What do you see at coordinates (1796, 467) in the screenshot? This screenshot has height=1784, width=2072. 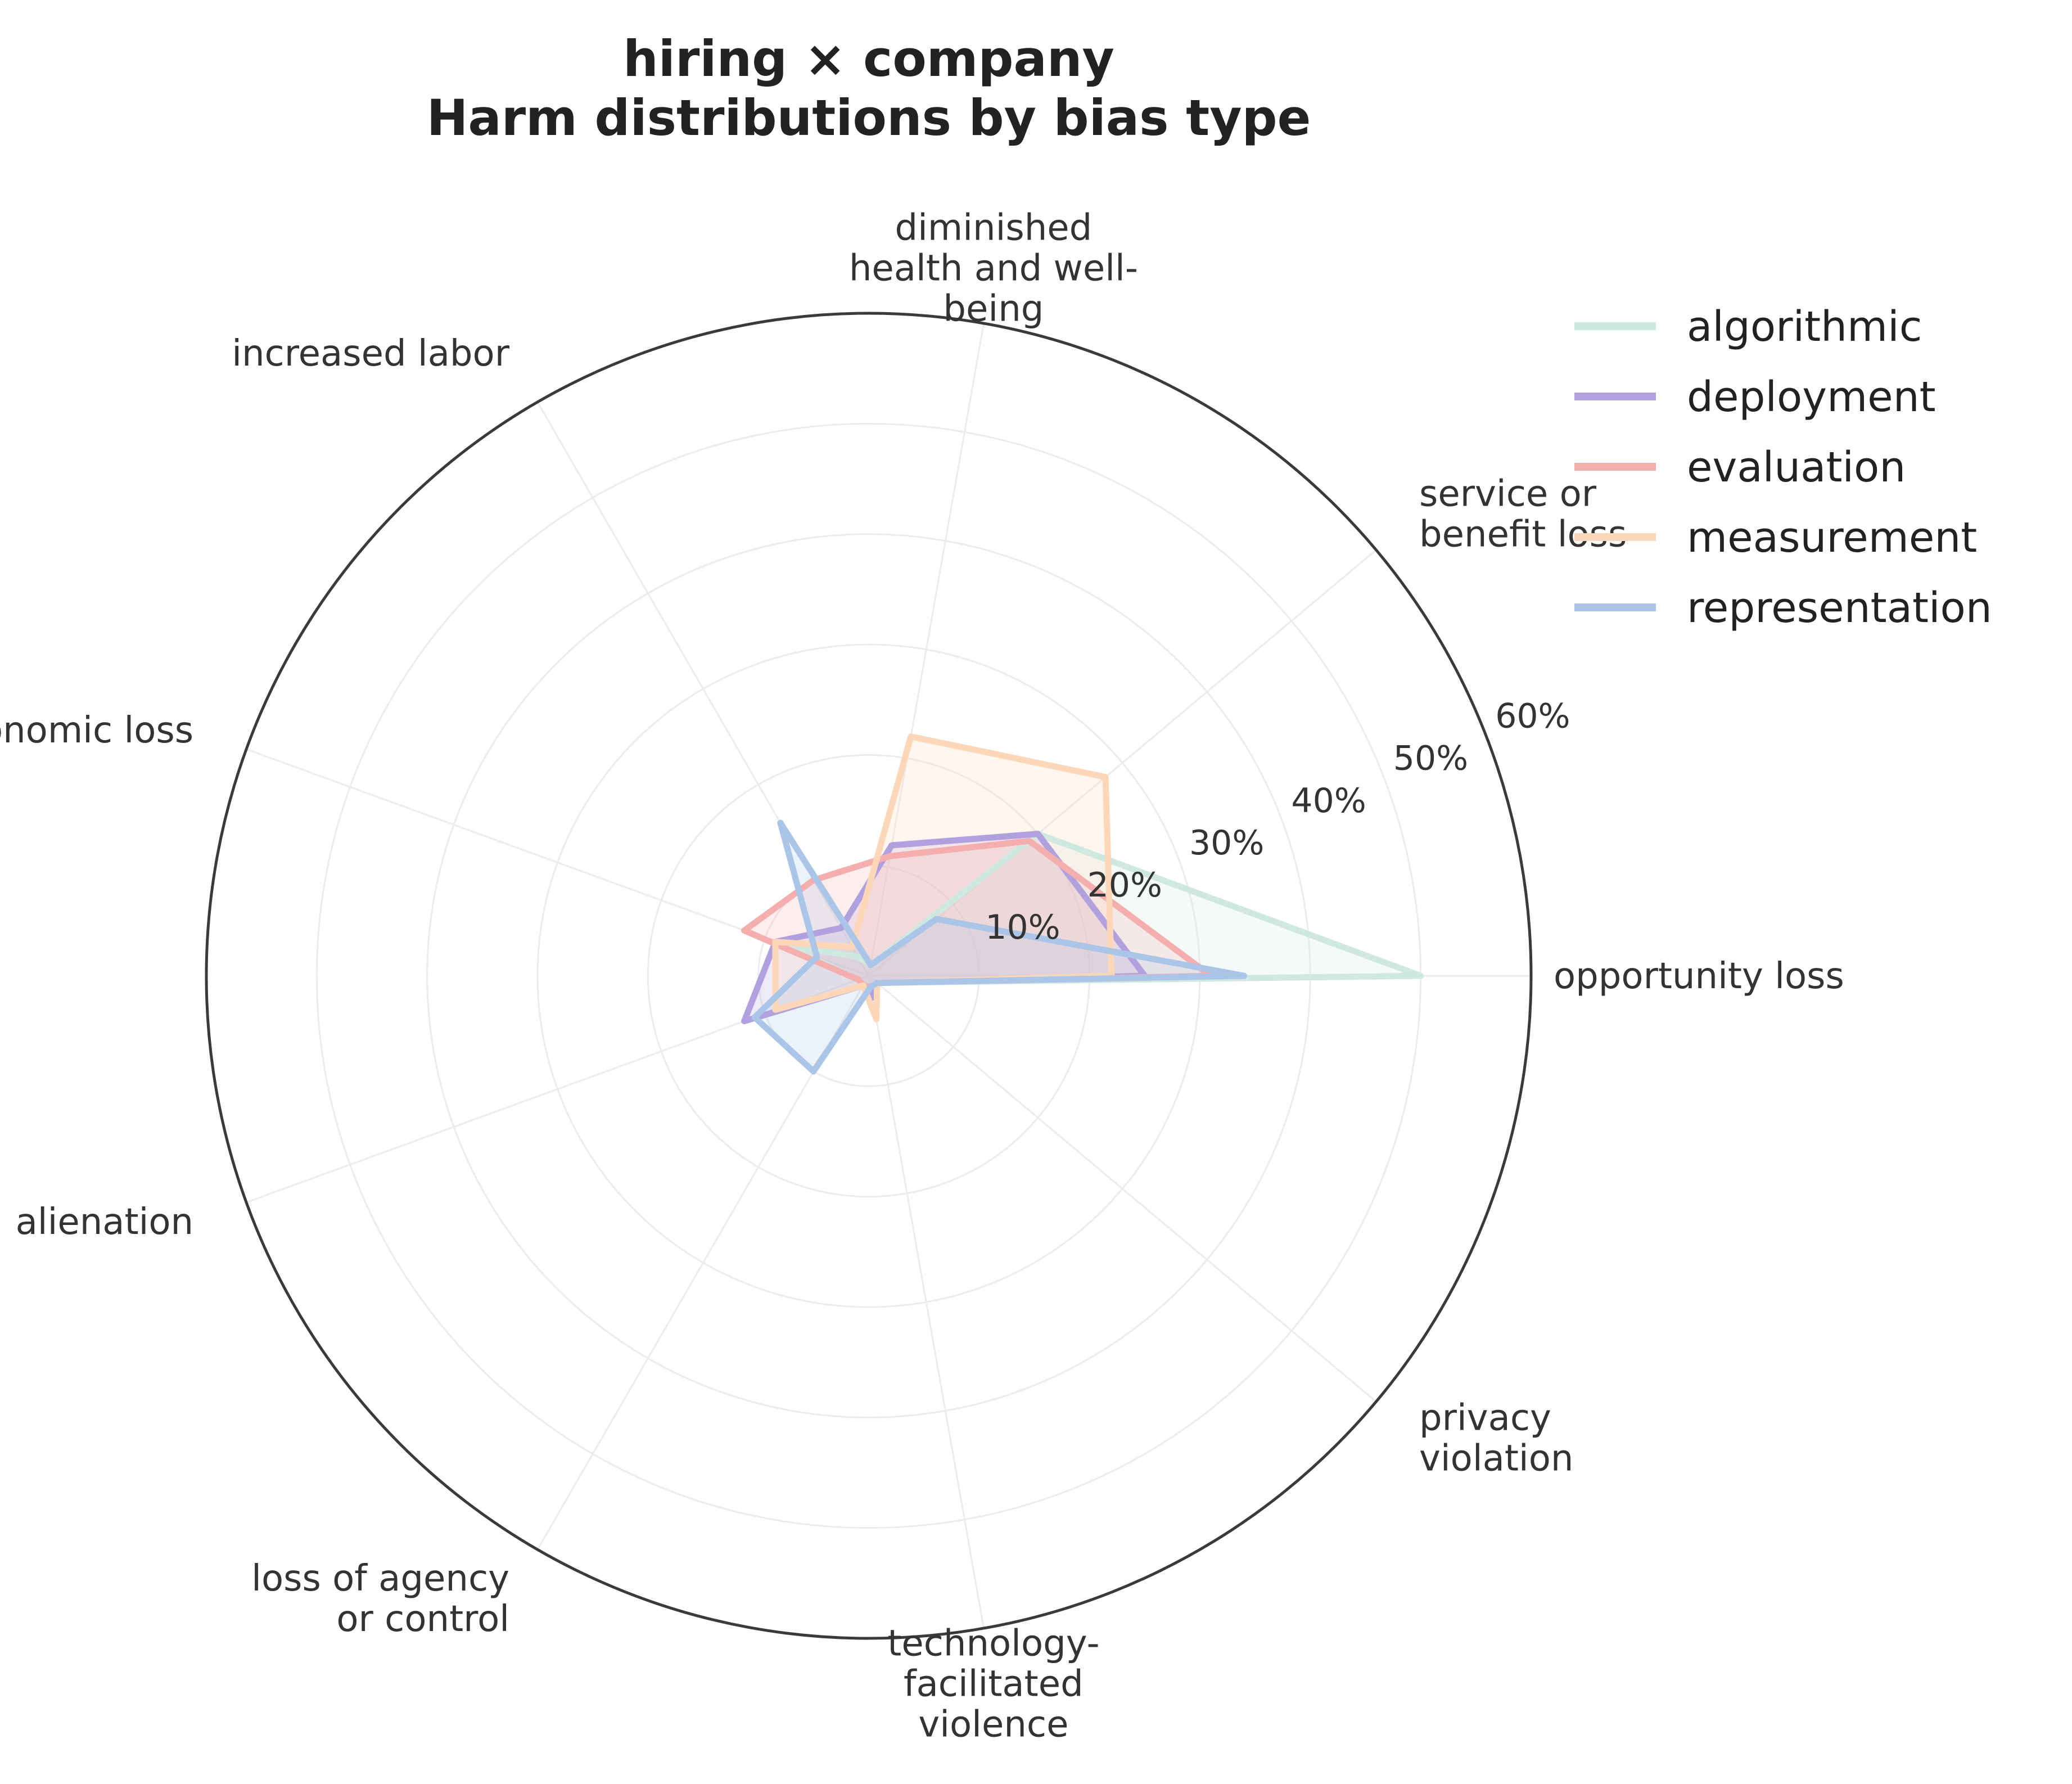 I see `legend-label: evaluation` at bounding box center [1796, 467].